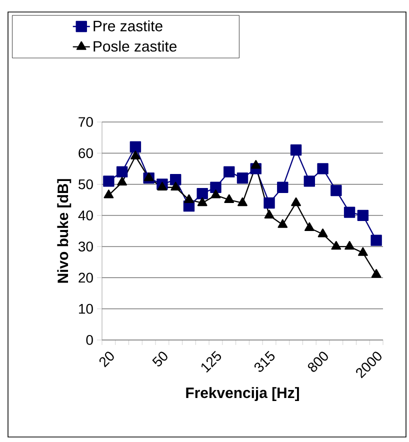 The image size is (409, 442). What do you see at coordinates (85, 277) in the screenshot?
I see `y-tick-label: 20` at bounding box center [85, 277].